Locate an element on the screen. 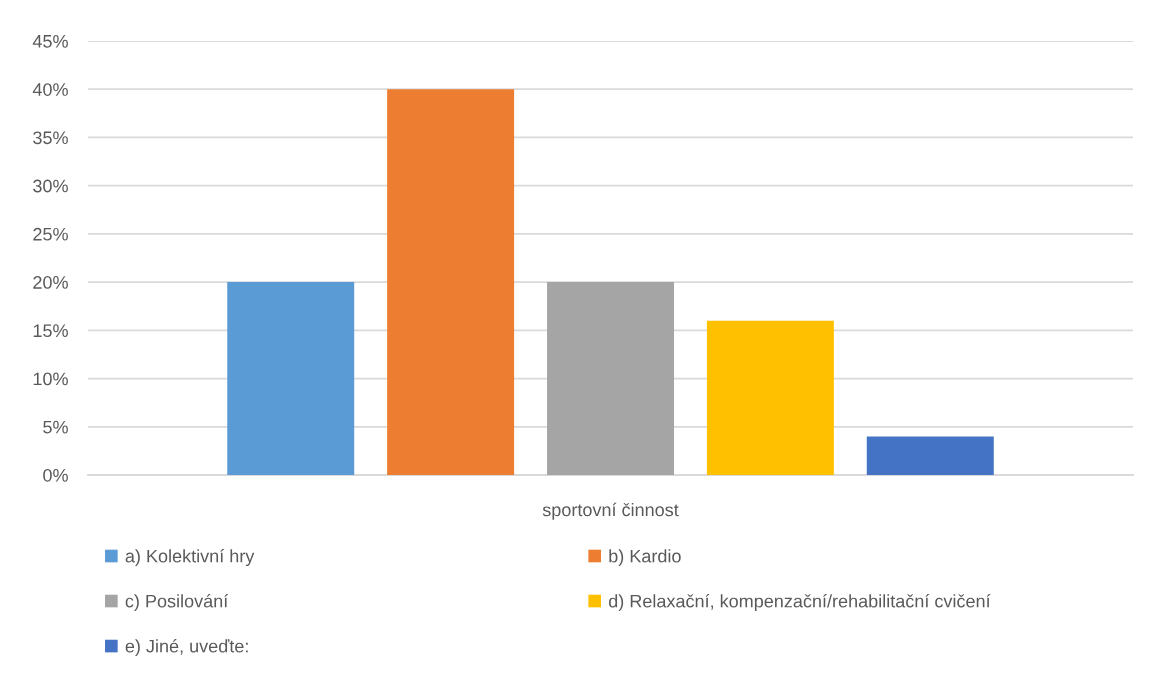 The width and height of the screenshot is (1161, 677). y-tick-label: 40% is located at coordinates (50, 89).